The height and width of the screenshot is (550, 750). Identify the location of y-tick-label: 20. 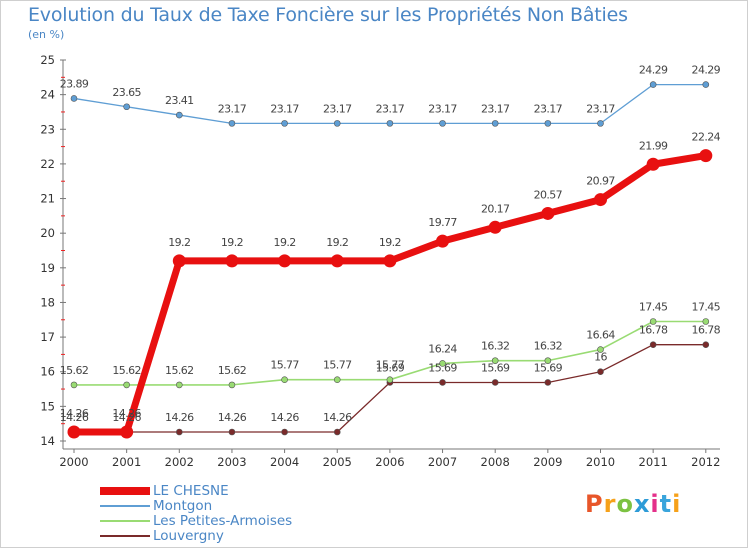
(47, 233).